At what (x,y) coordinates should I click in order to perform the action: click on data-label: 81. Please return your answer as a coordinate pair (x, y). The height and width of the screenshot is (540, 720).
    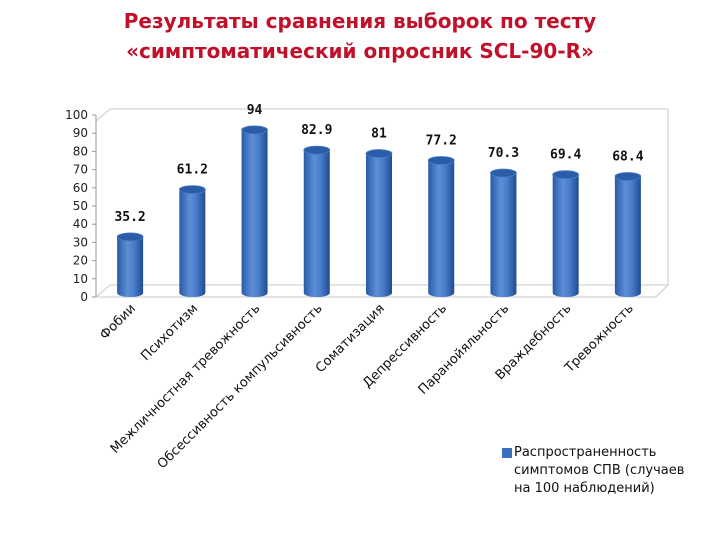
    Looking at the image, I should click on (379, 134).